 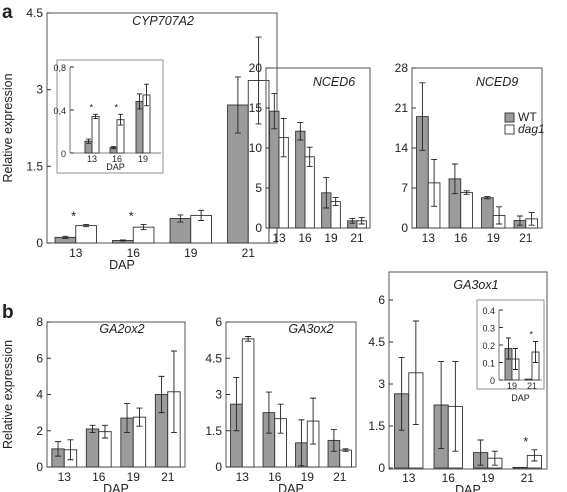 I want to click on y-tick-label: 20, so click(x=256, y=68).